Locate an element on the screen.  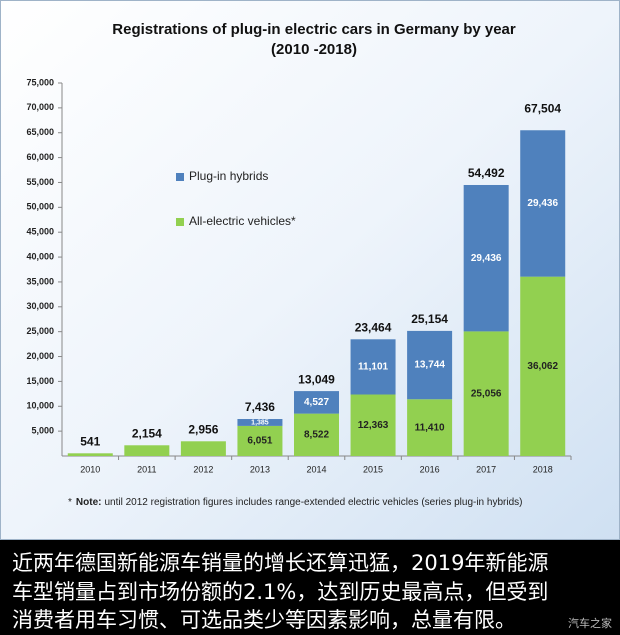
total-label: 23,464 is located at coordinates (373, 327).